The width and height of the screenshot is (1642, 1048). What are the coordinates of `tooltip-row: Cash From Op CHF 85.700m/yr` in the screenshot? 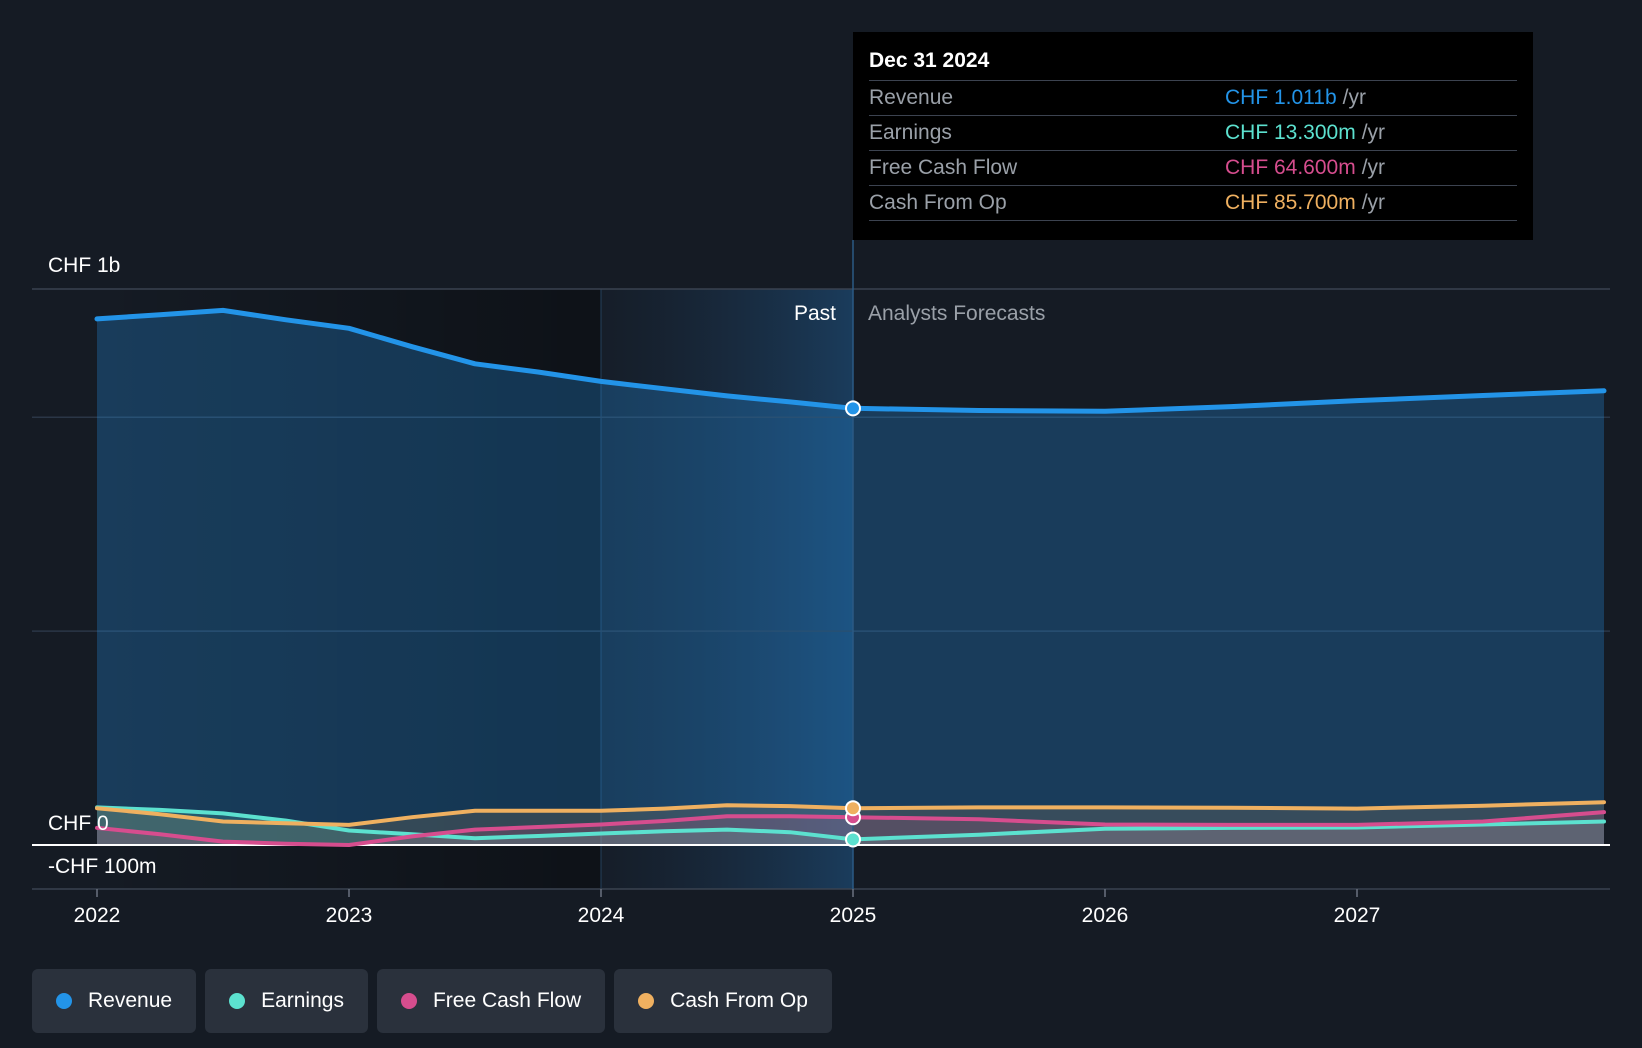 It's located at (1193, 203).